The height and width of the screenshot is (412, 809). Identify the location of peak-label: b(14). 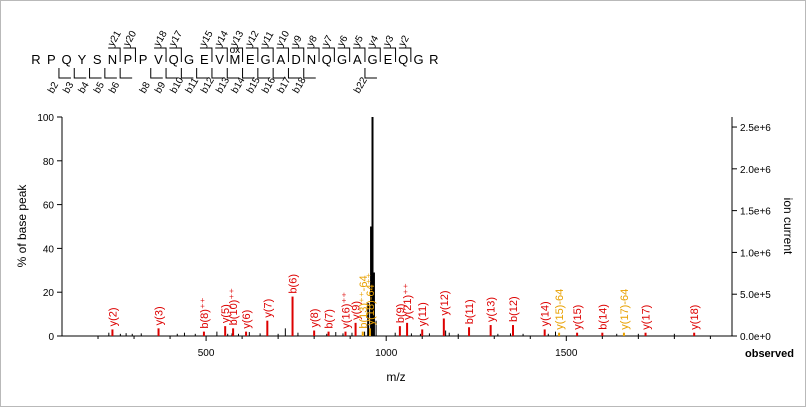
(603, 317).